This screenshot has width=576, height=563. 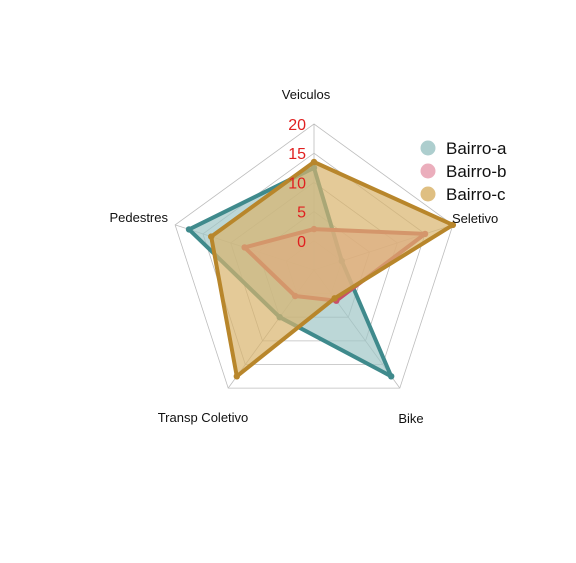 What do you see at coordinates (301, 213) in the screenshot?
I see `tick-label: 5` at bounding box center [301, 213].